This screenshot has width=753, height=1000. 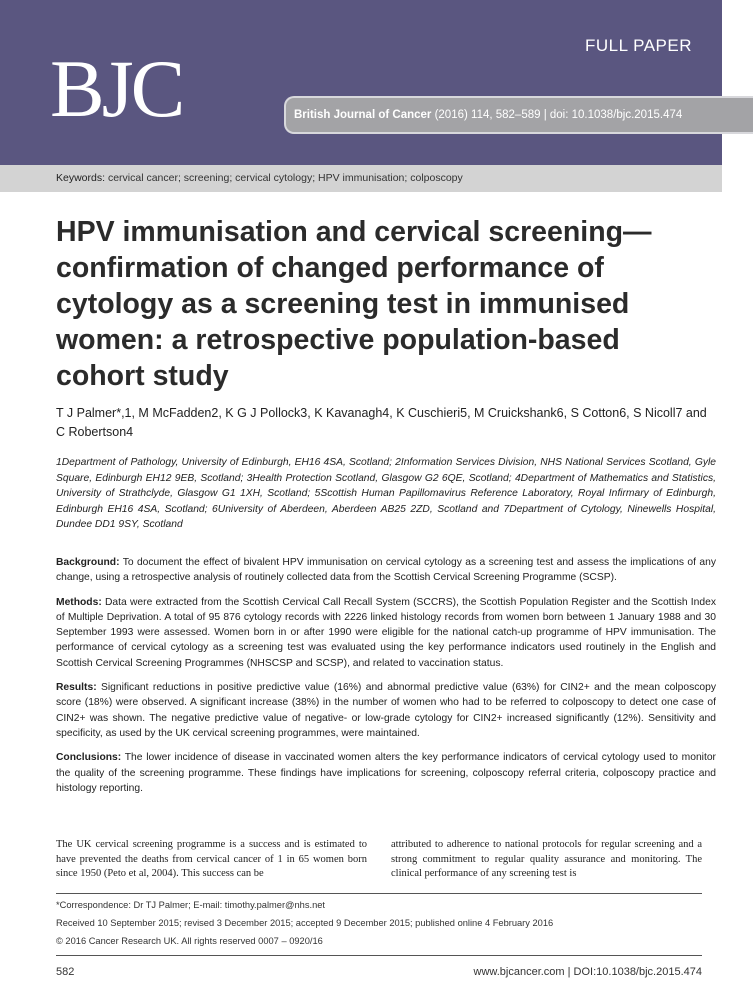 I want to click on abstract-label: Methods:, so click(x=79, y=602).